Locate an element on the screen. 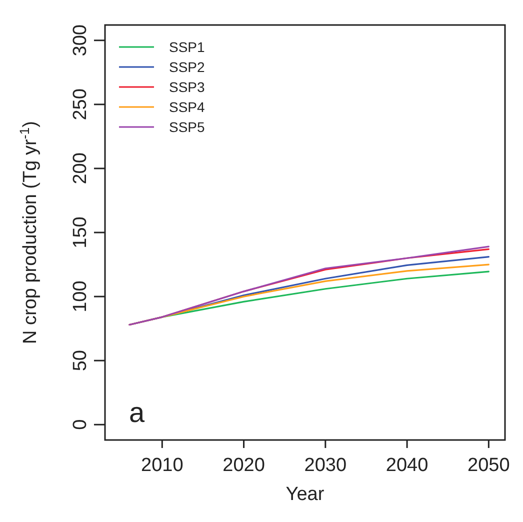  x-tick-label: 2040 is located at coordinates (407, 465).